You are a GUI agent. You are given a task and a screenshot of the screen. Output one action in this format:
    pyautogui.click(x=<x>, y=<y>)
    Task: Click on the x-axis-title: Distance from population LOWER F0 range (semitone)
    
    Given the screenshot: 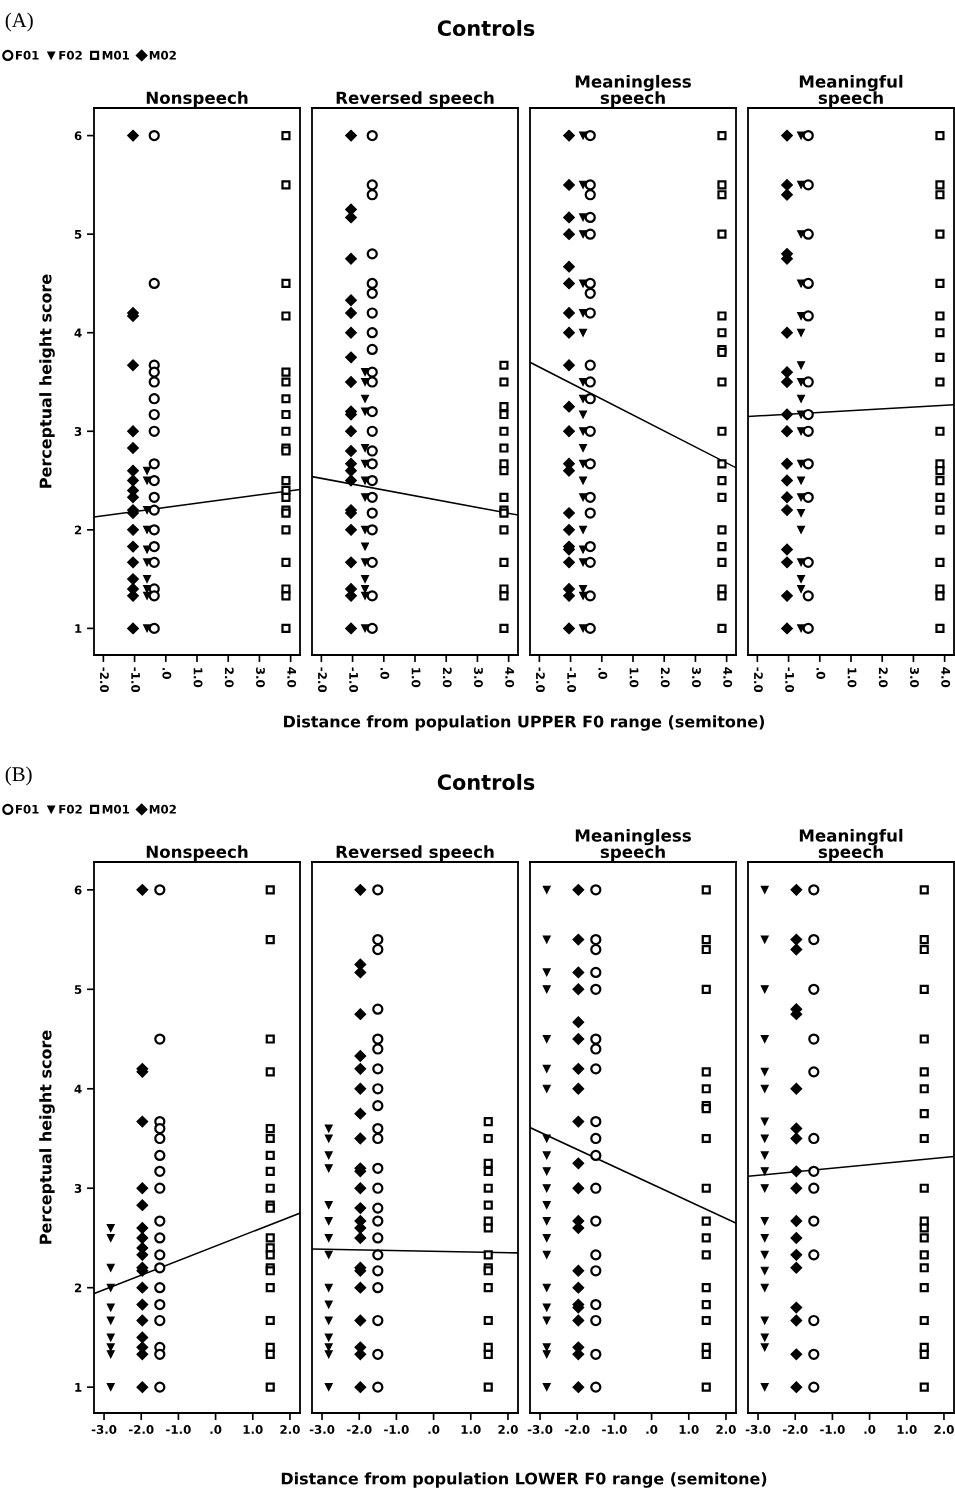 What is the action you would take?
    pyautogui.click(x=524, y=1480)
    